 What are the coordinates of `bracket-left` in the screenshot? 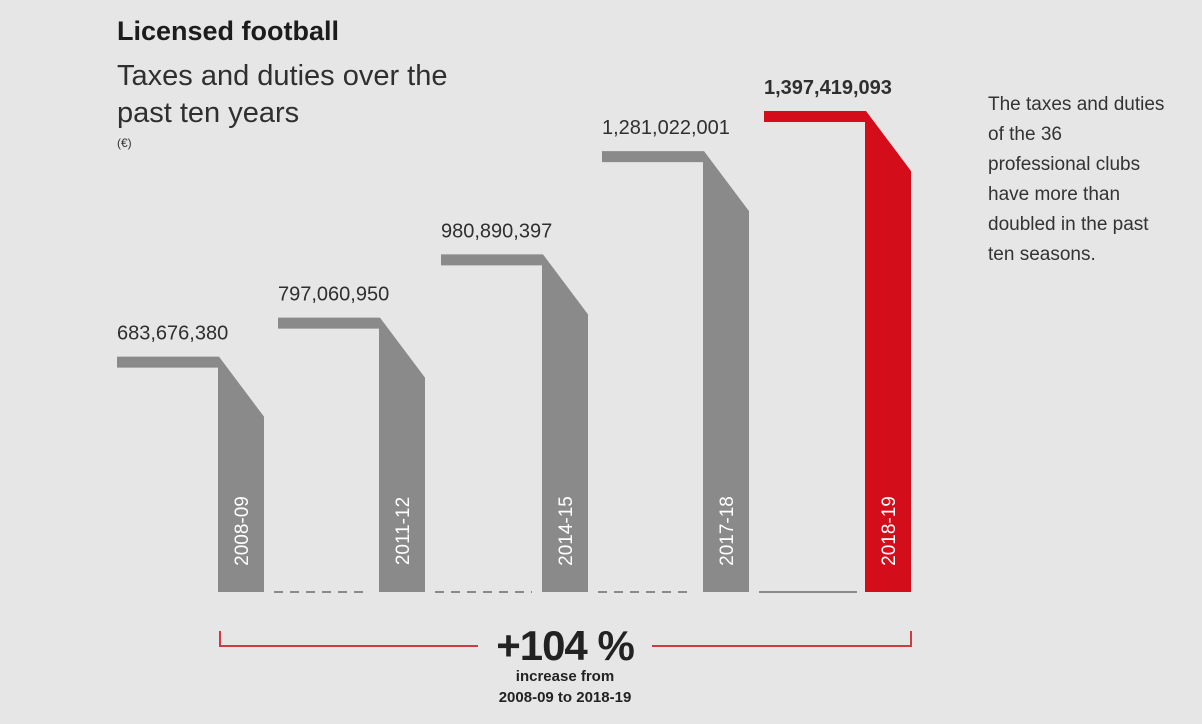 It's located at (348, 639).